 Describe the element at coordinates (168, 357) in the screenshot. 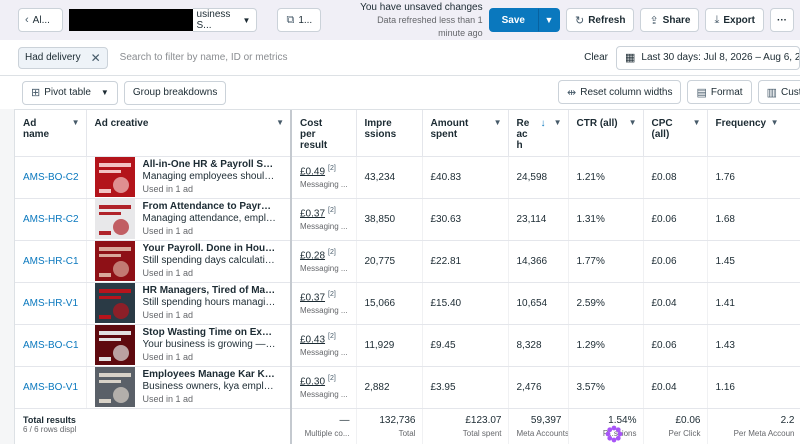

I see `creative-usage: Used in 1 ad` at that location.